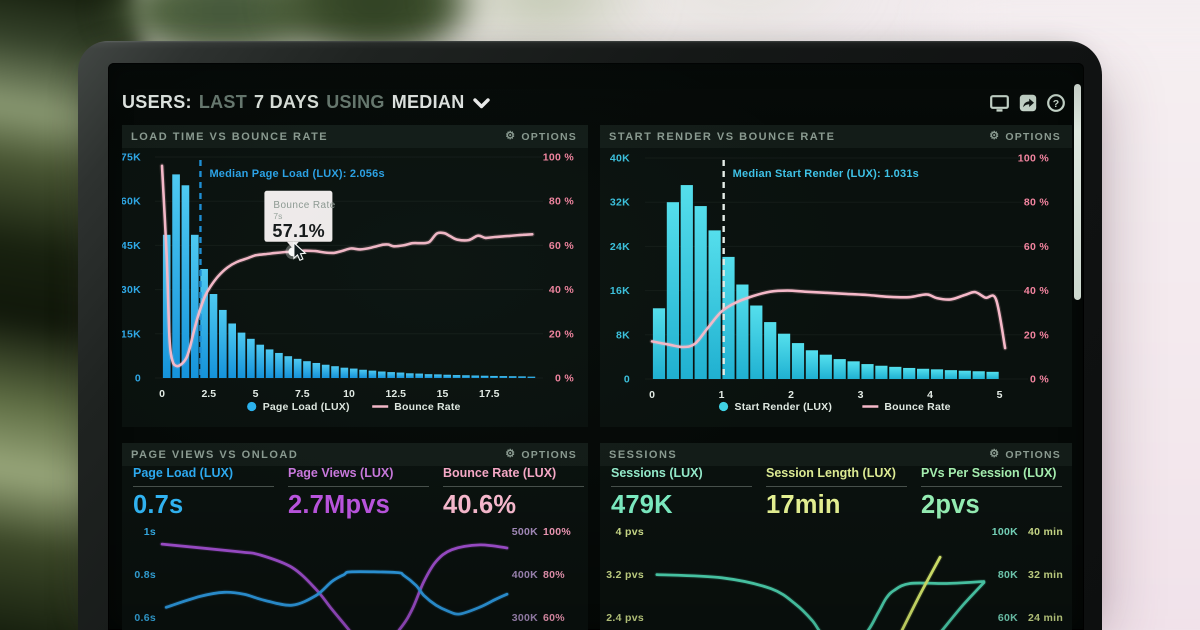 Image resolution: width=1200 pixels, height=630 pixels. I want to click on svg-text: 60K, so click(1008, 618).